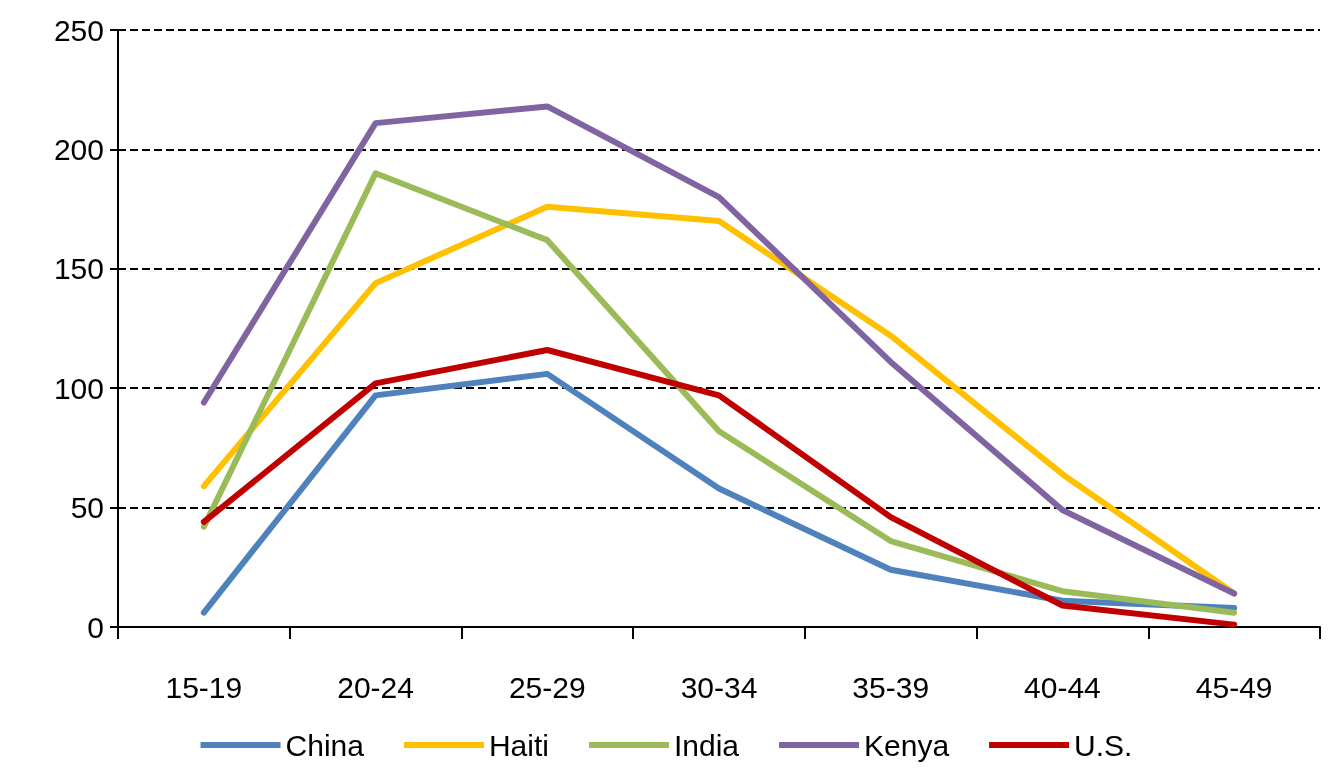  I want to click on legend-label: Haiti, so click(518, 745).